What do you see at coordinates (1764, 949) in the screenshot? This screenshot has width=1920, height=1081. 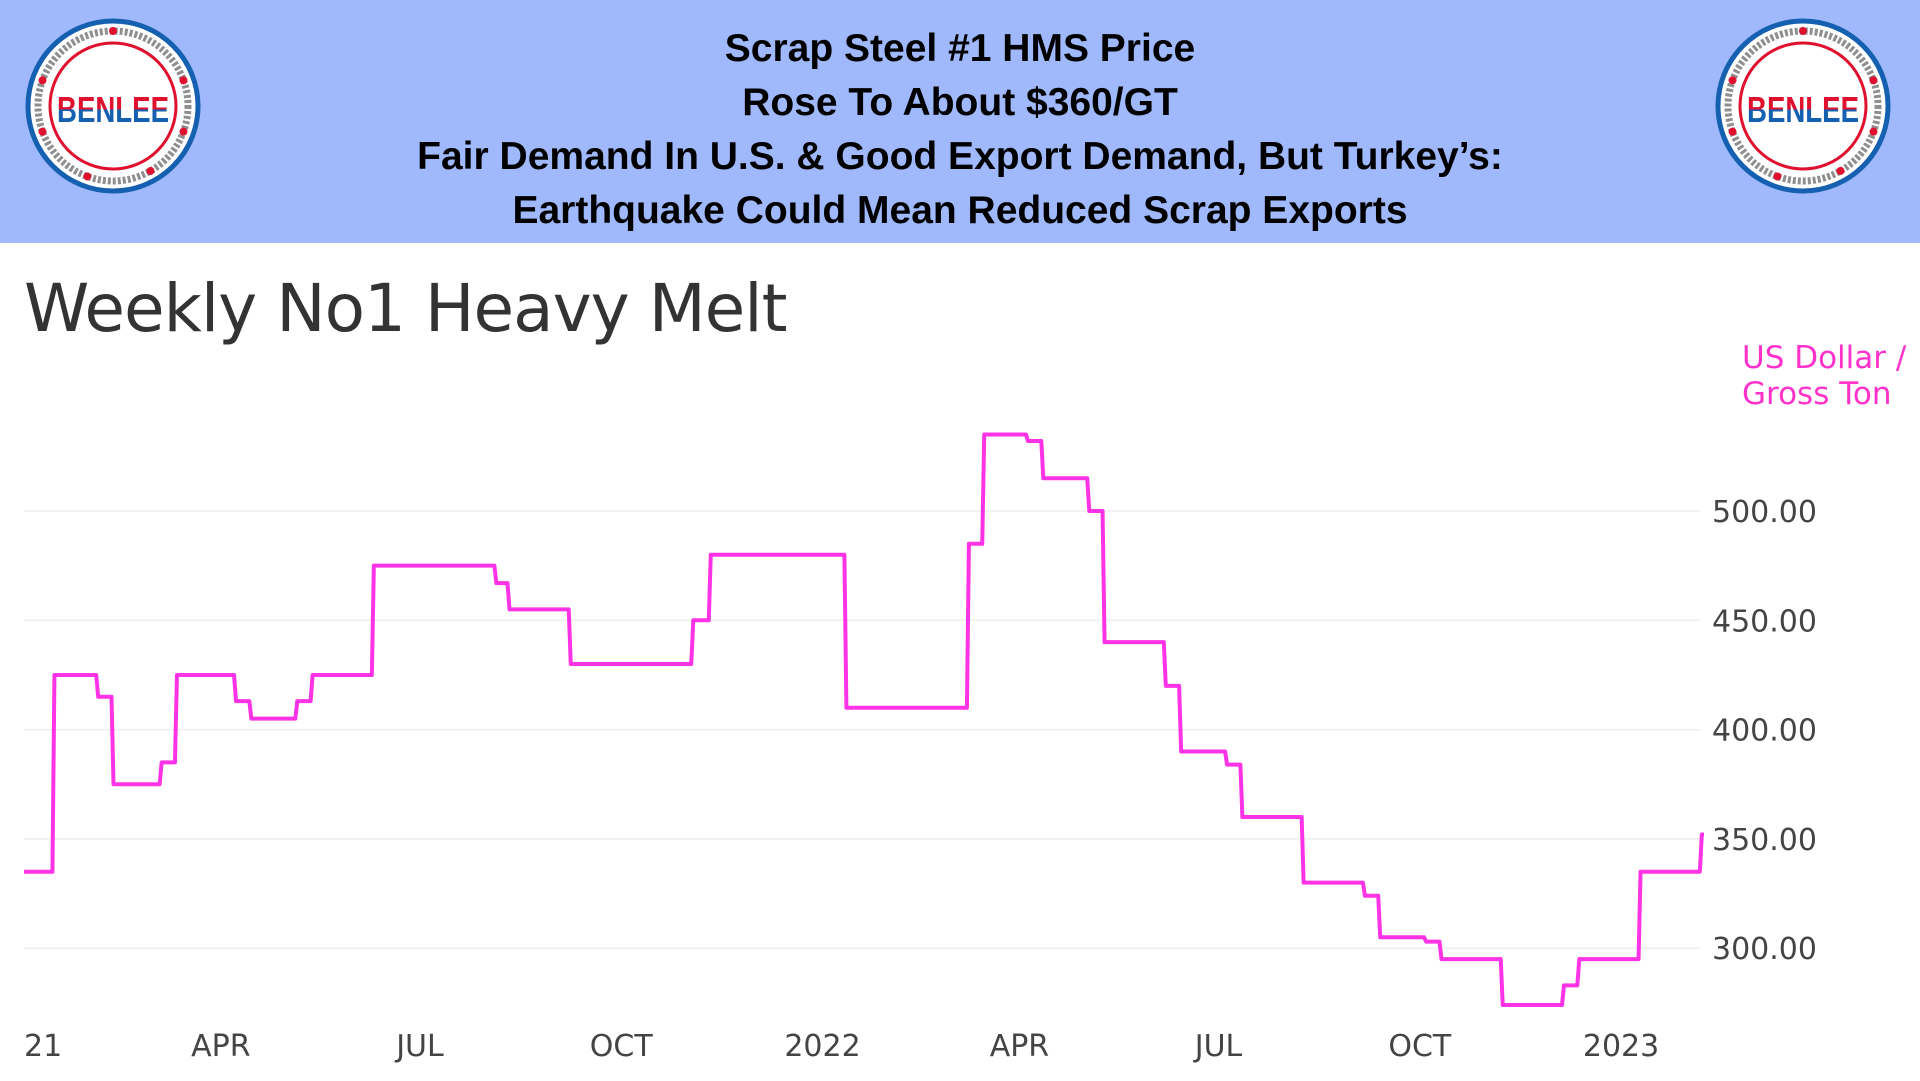 I see `y-tick-label: 300.00` at bounding box center [1764, 949].